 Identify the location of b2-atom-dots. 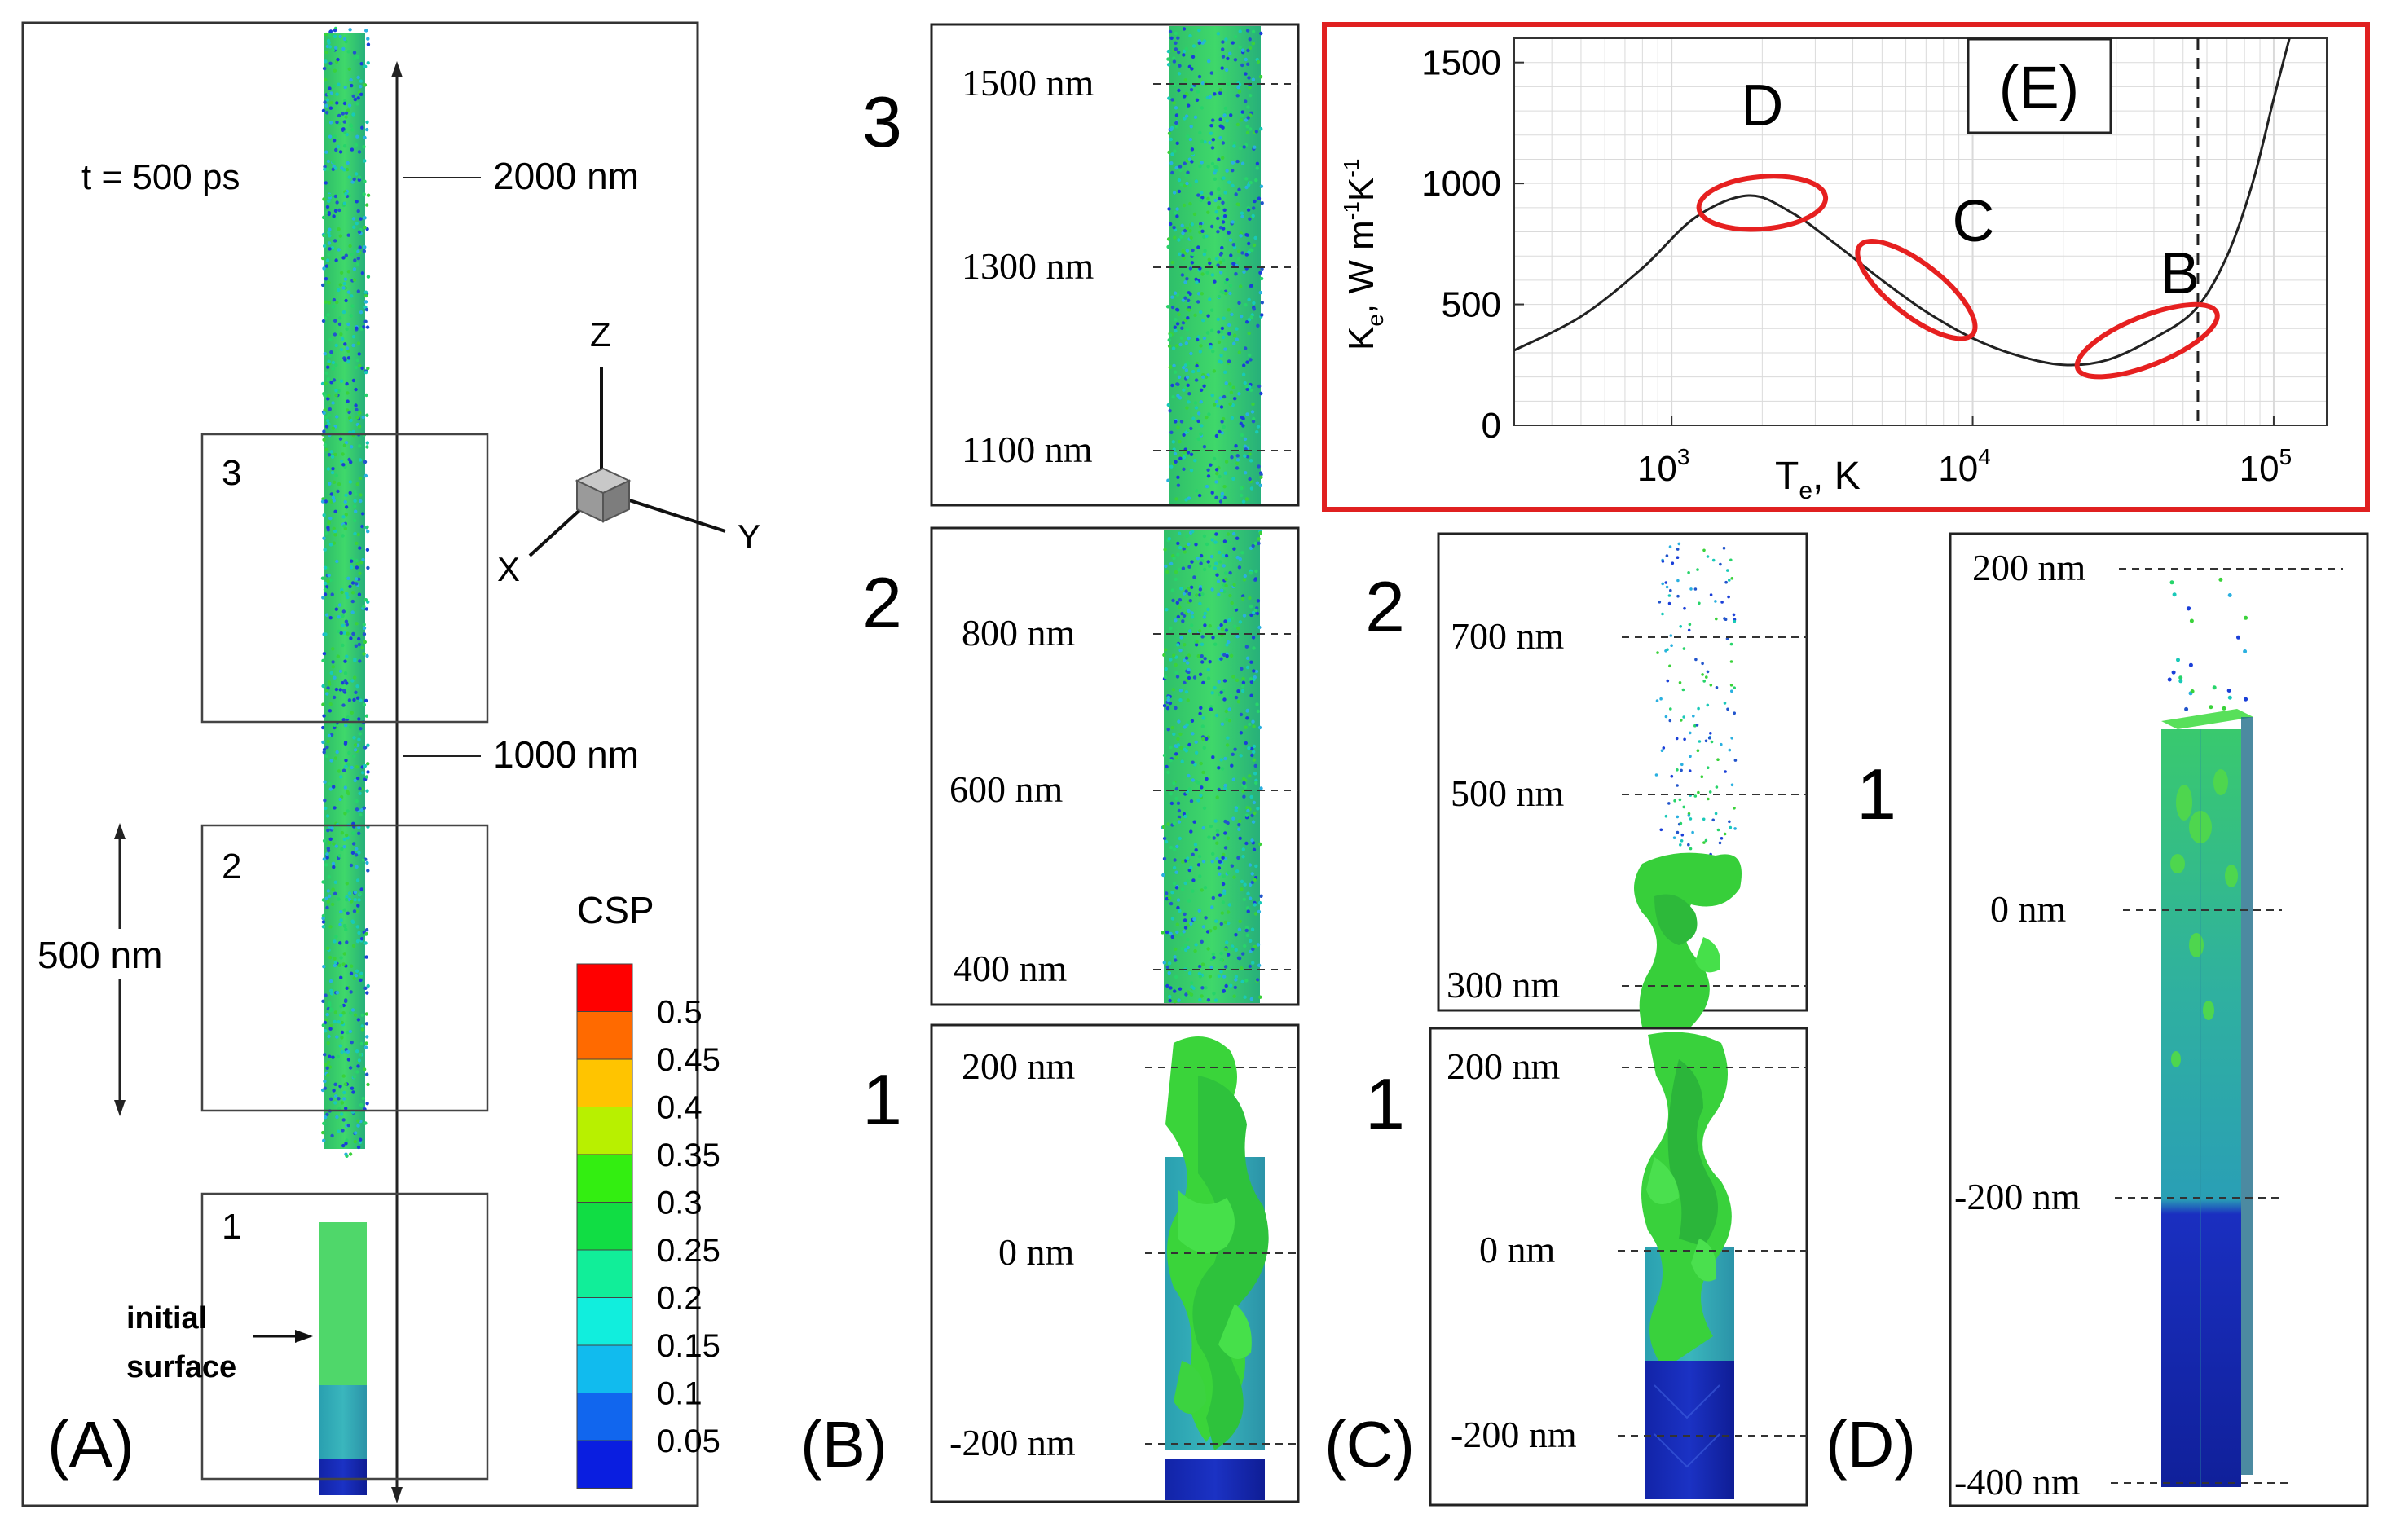
(1211, 767).